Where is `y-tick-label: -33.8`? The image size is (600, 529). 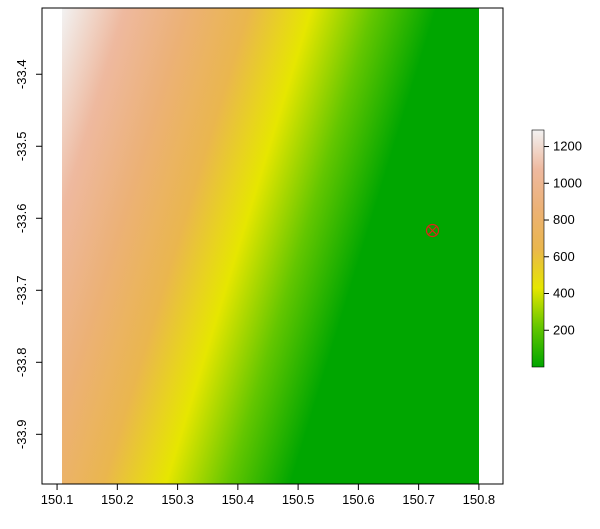 y-tick-label: -33.8 is located at coordinates (21, 362).